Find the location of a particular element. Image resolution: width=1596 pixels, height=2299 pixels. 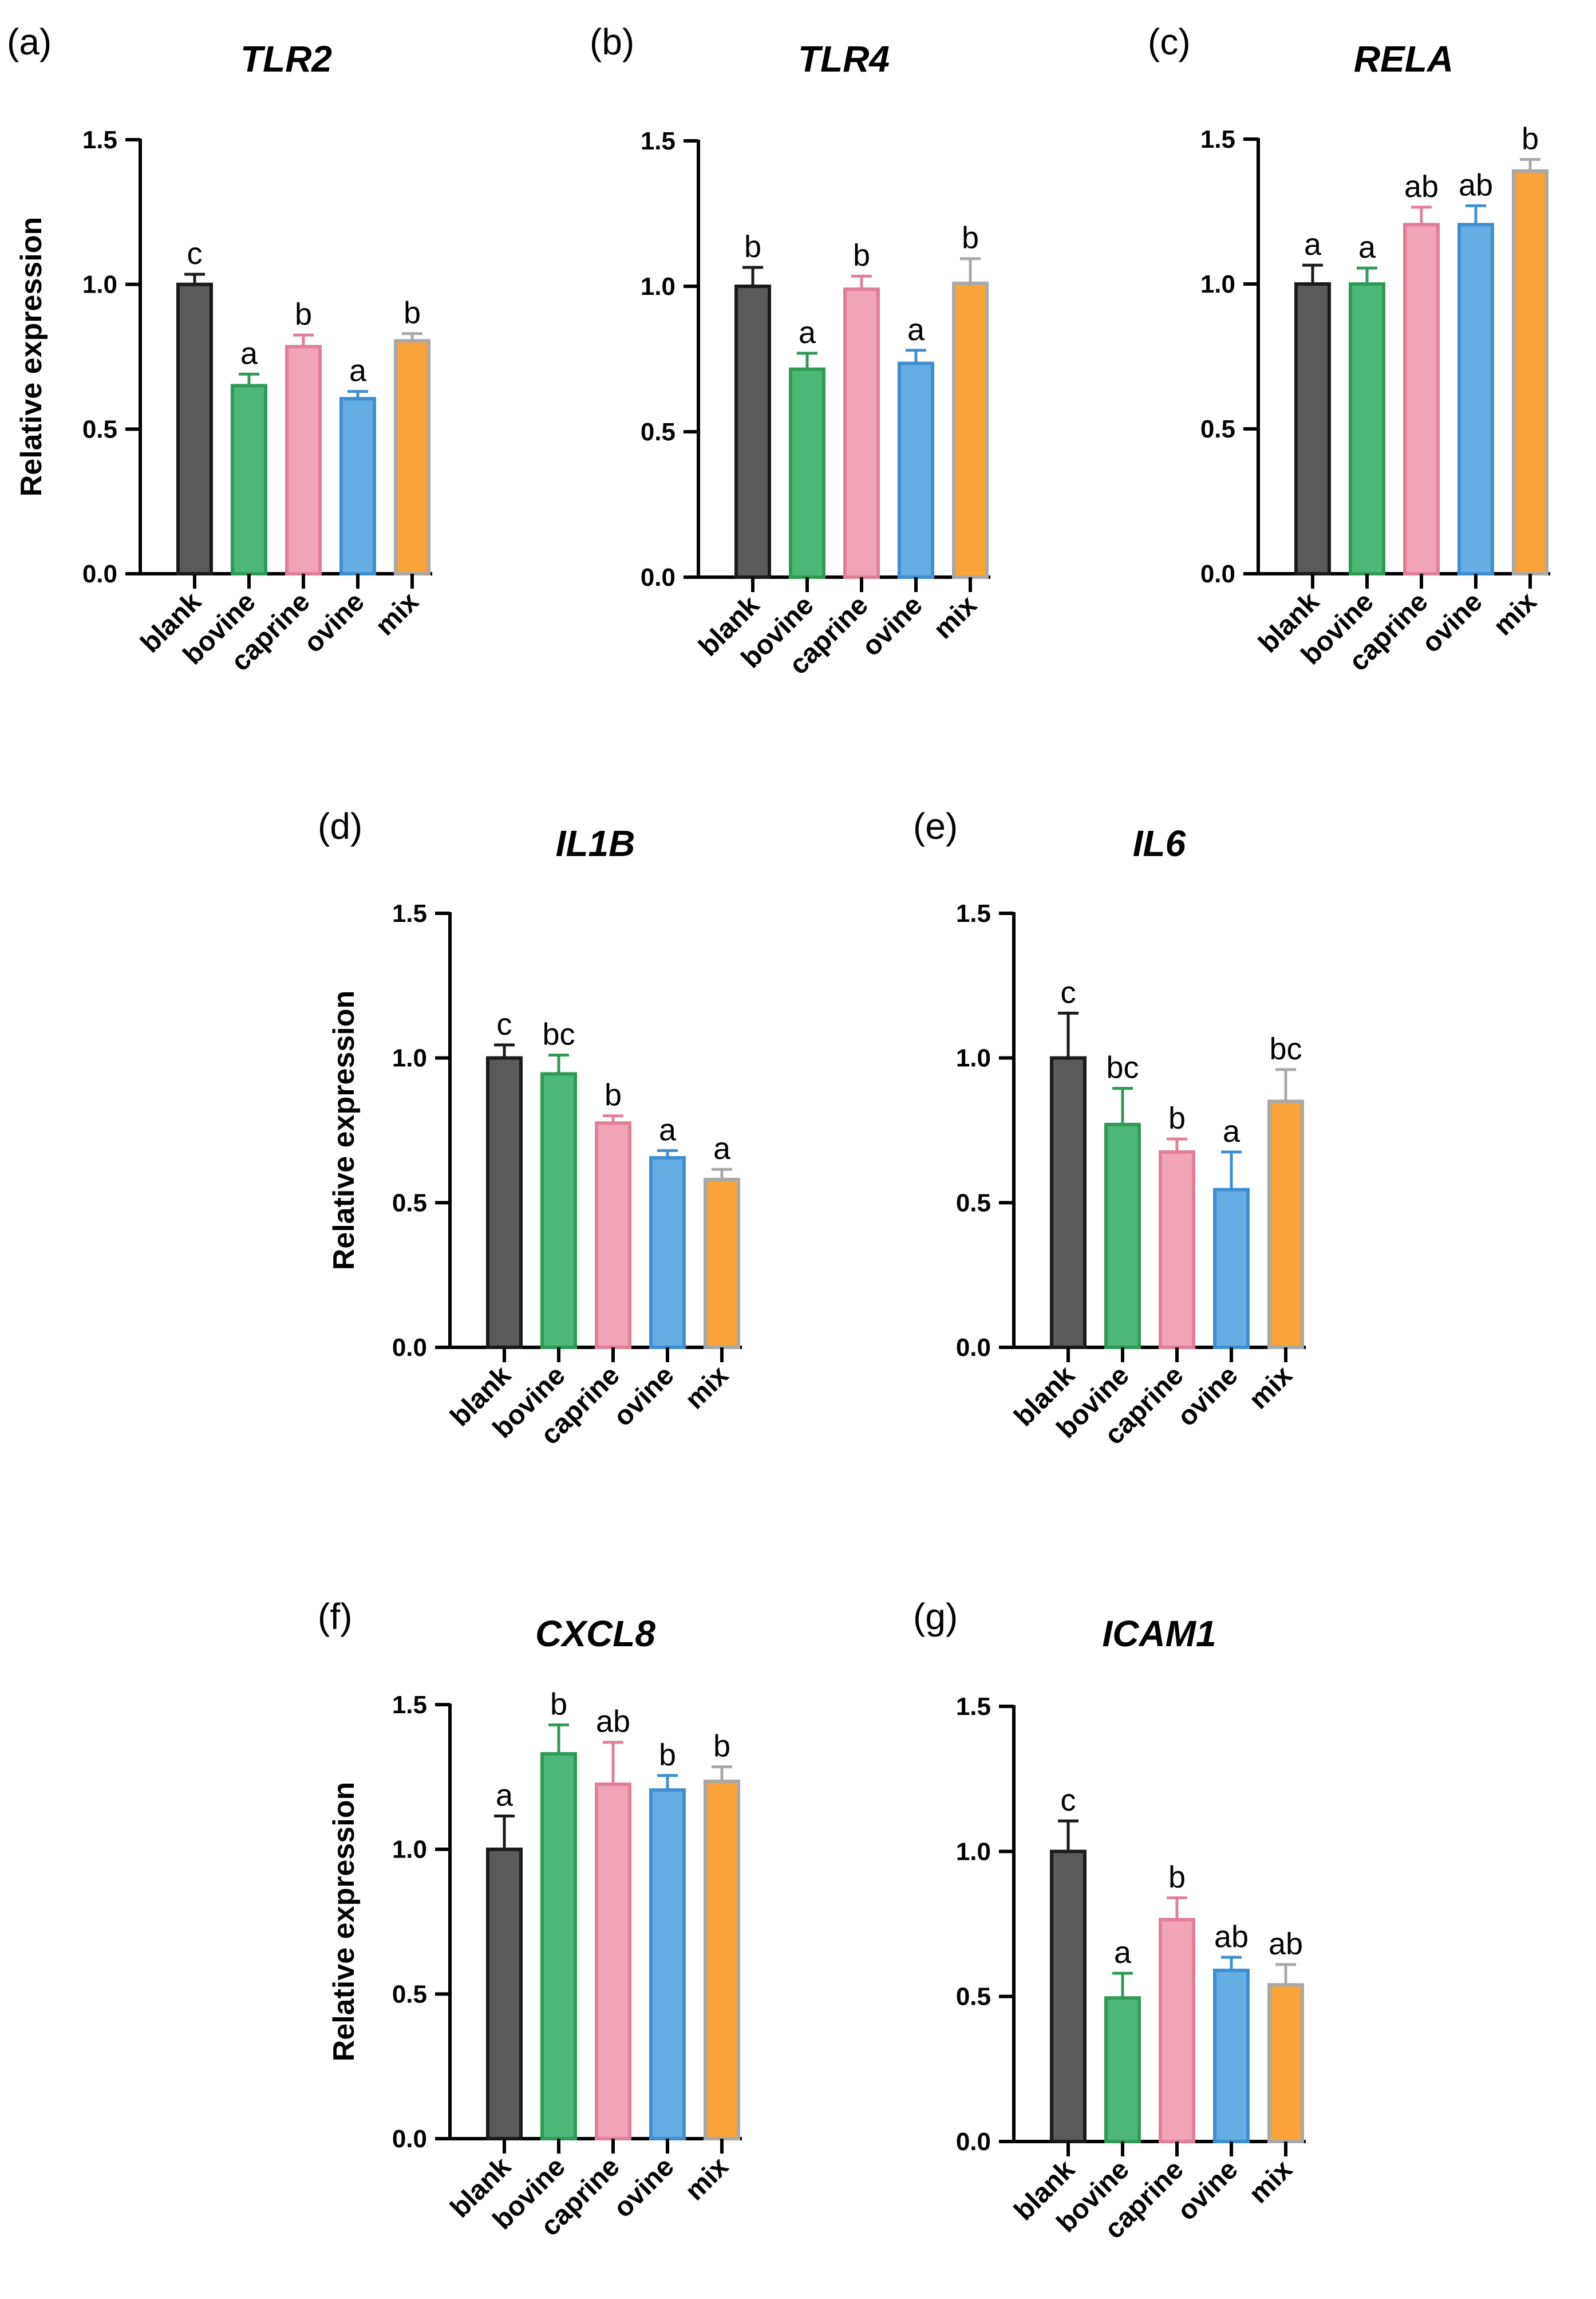

panel-label: (f) is located at coordinates (335, 1616).